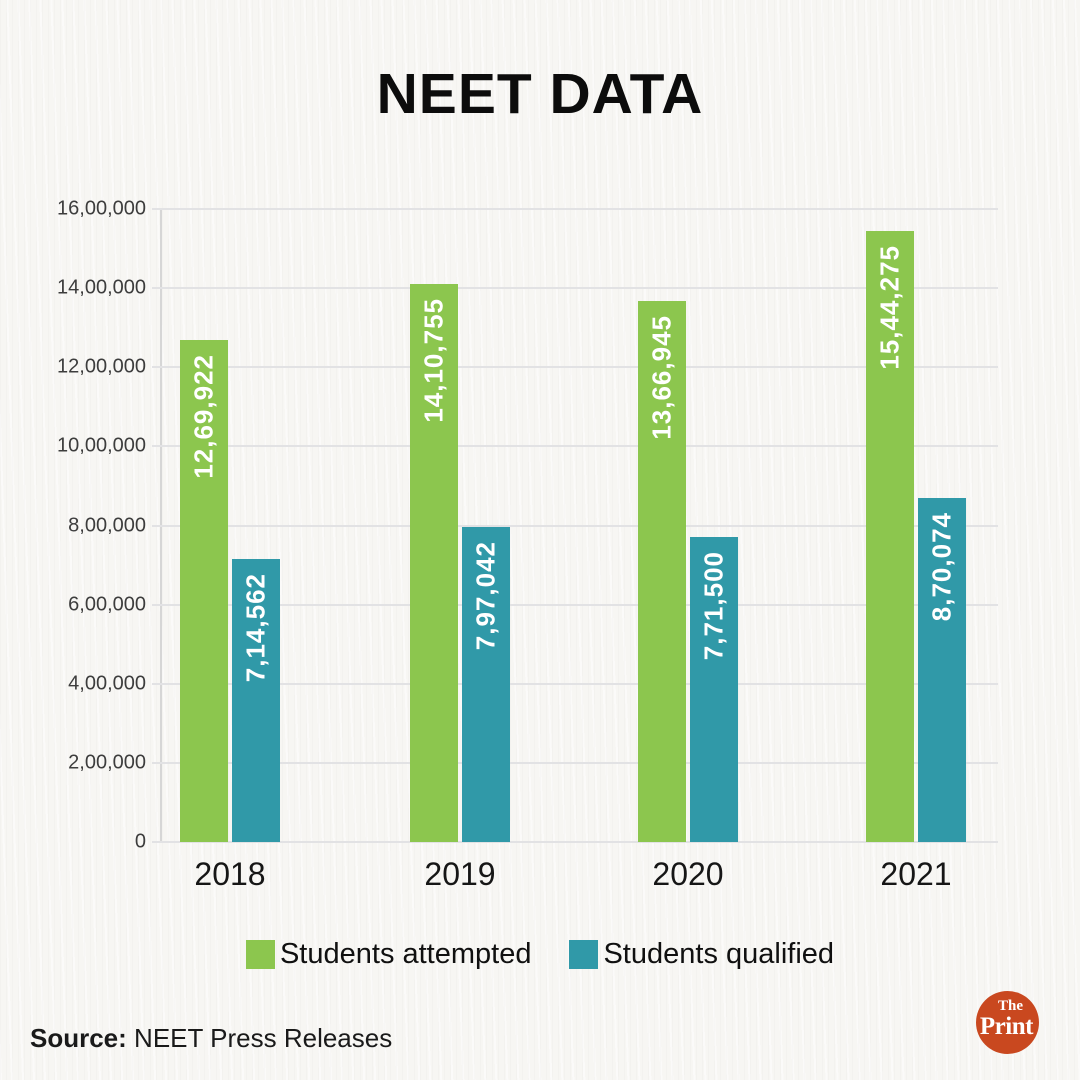 The height and width of the screenshot is (1080, 1080). What do you see at coordinates (688, 874) in the screenshot?
I see `x-axis-label-2020: 2020` at bounding box center [688, 874].